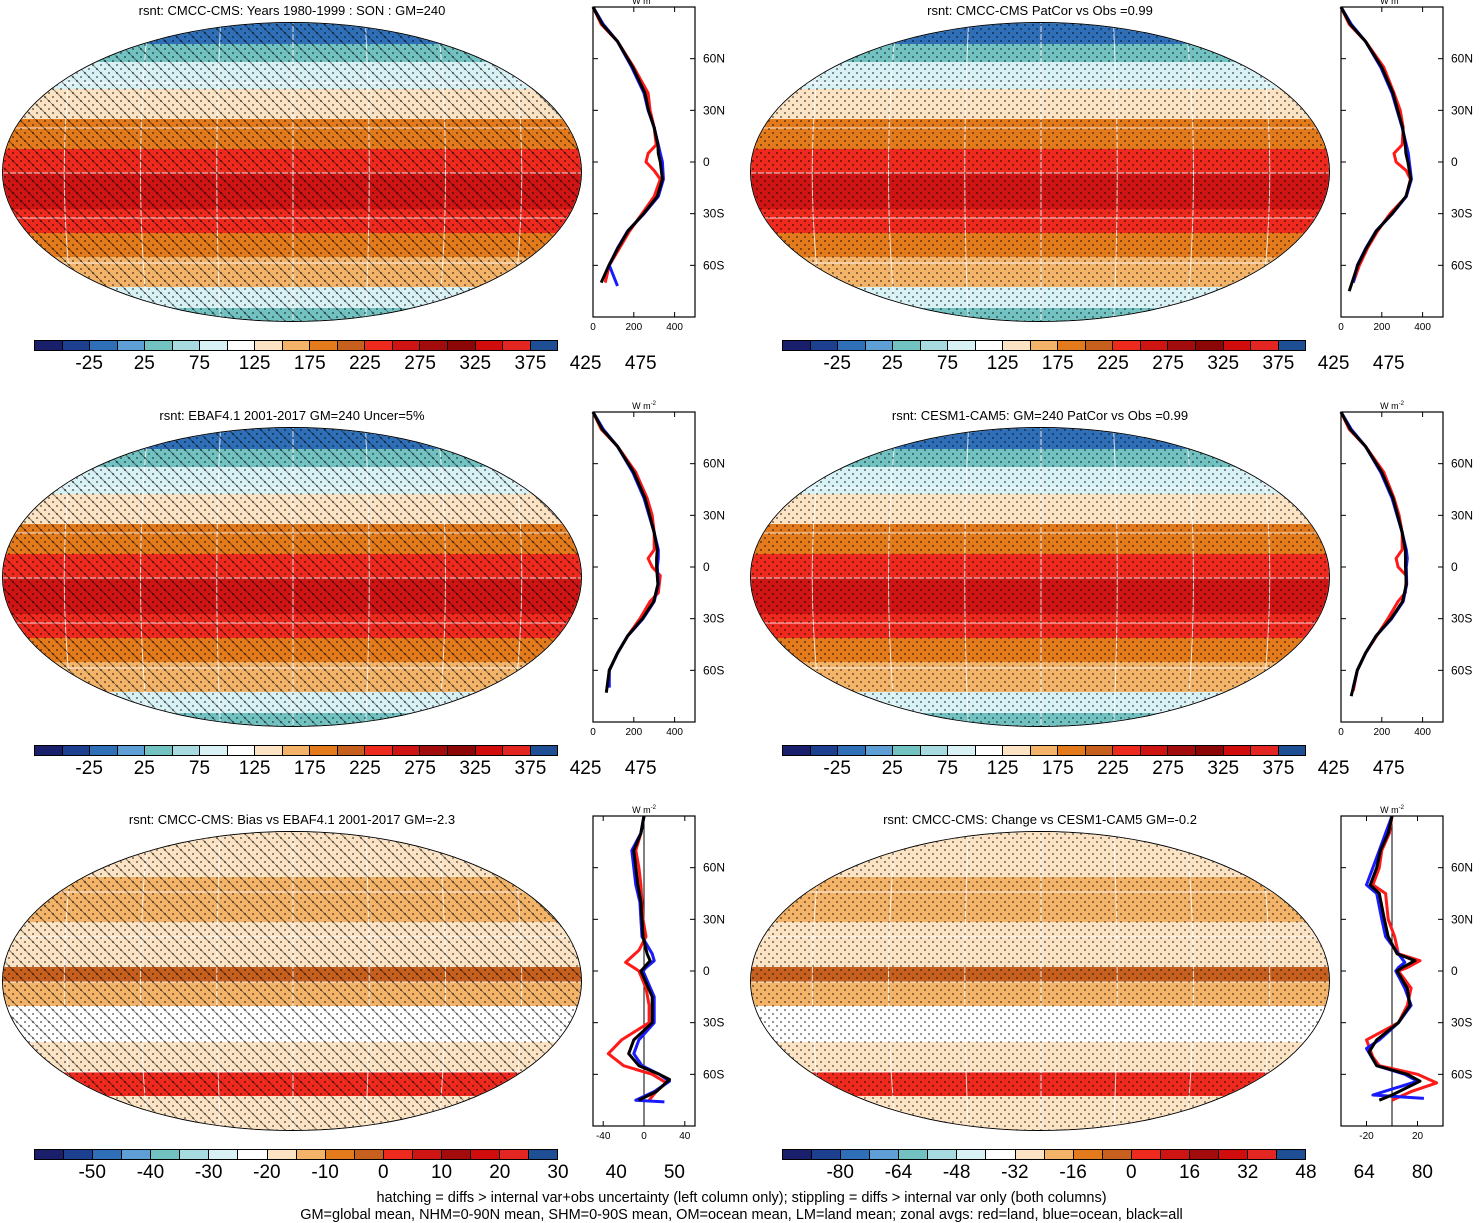 The height and width of the screenshot is (1223, 1483). Describe the element at coordinates (616, 1172) in the screenshot. I see `colorbar-tick-label: 40` at that location.